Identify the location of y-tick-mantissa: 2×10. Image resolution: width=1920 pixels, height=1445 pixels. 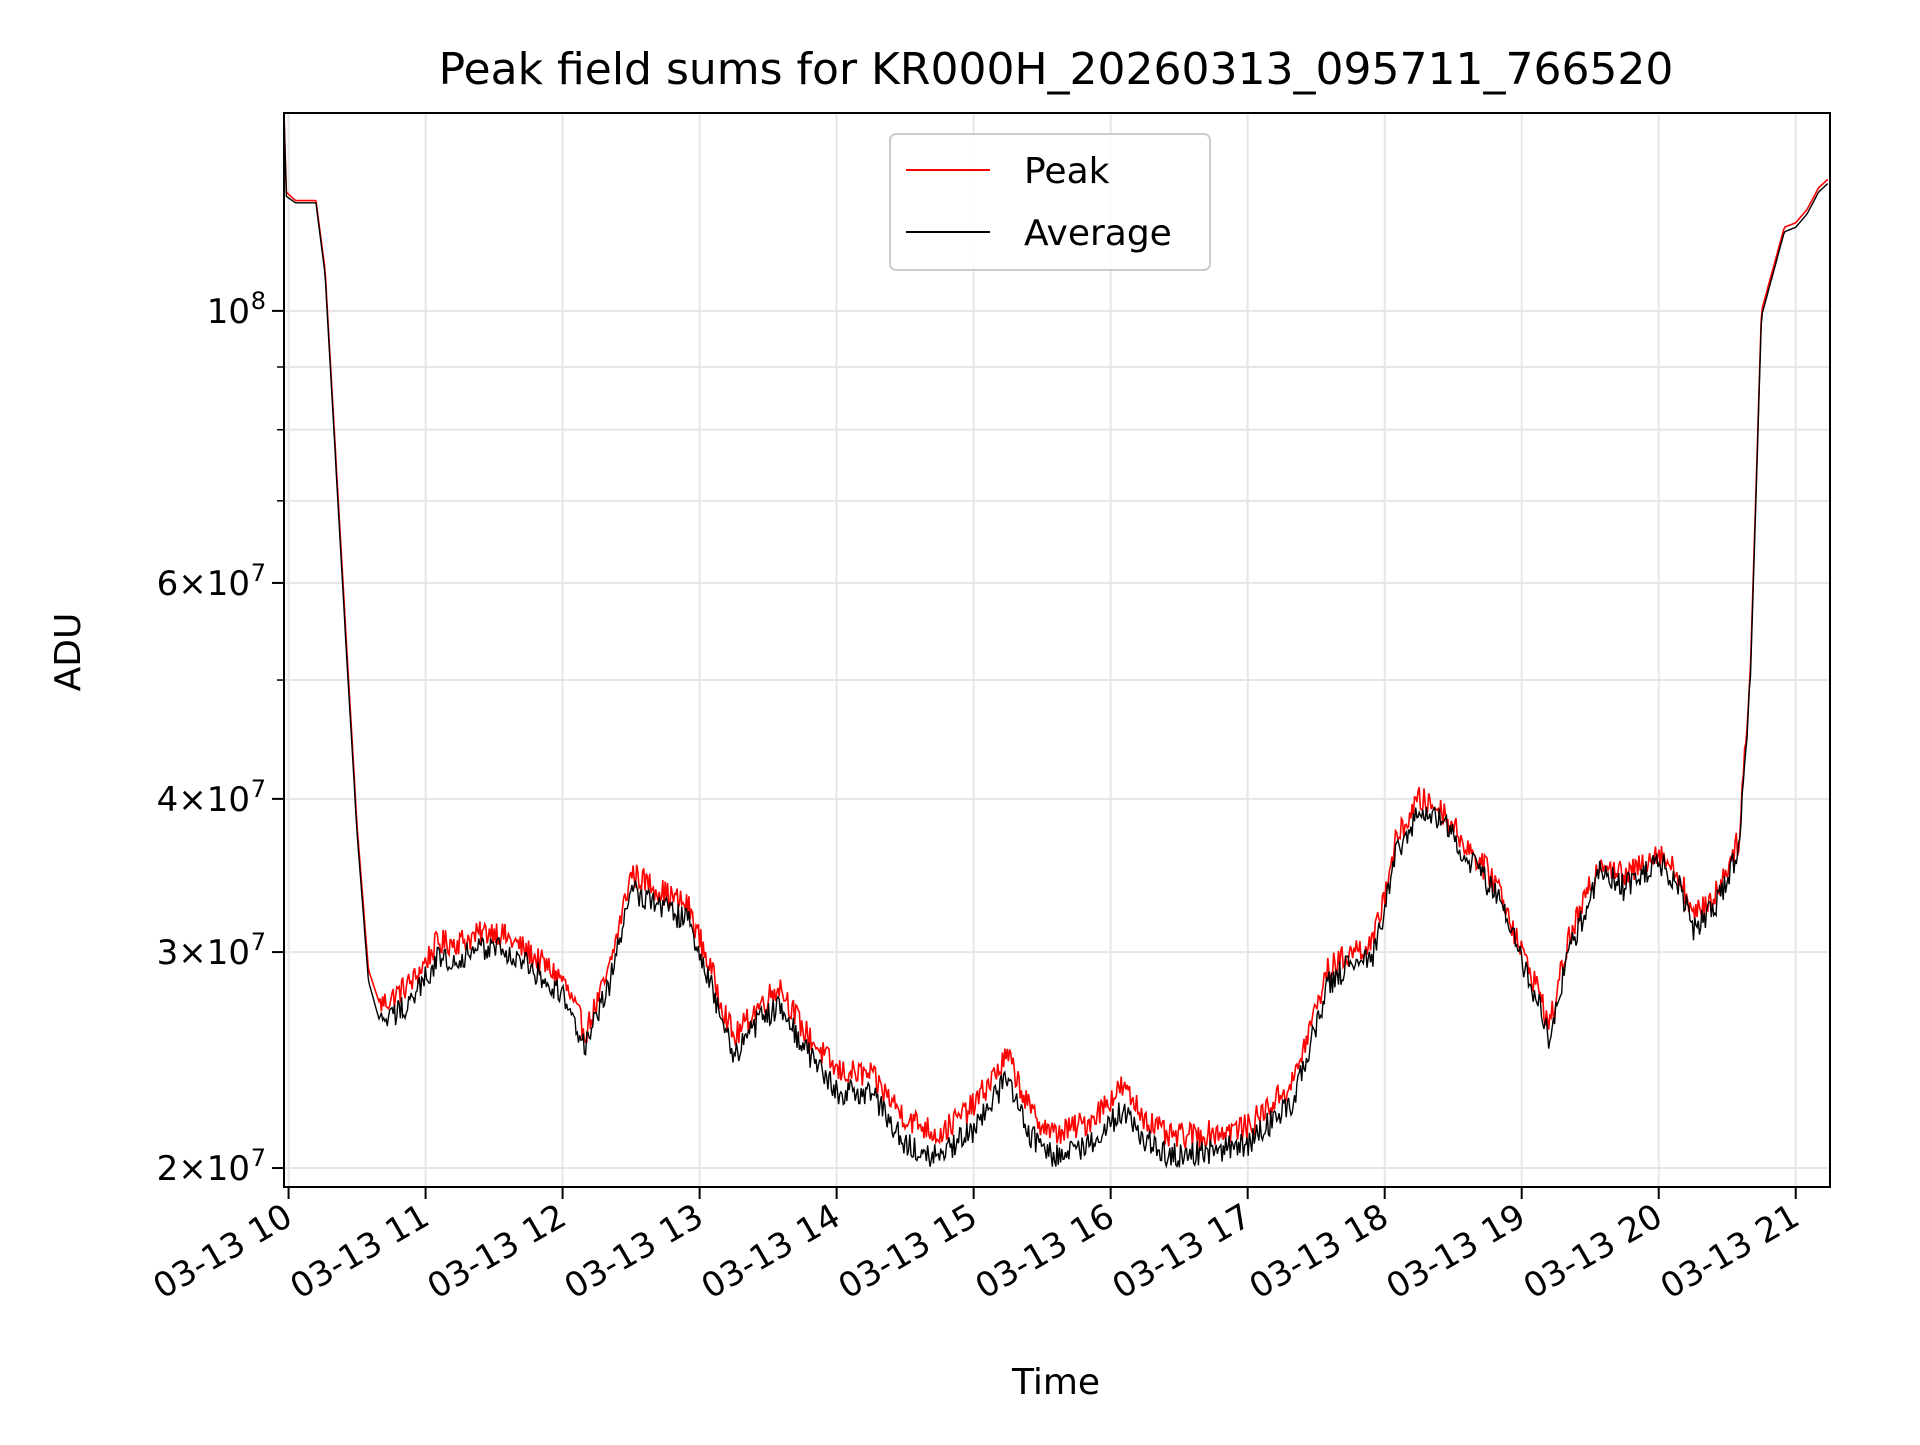
(203, 1169).